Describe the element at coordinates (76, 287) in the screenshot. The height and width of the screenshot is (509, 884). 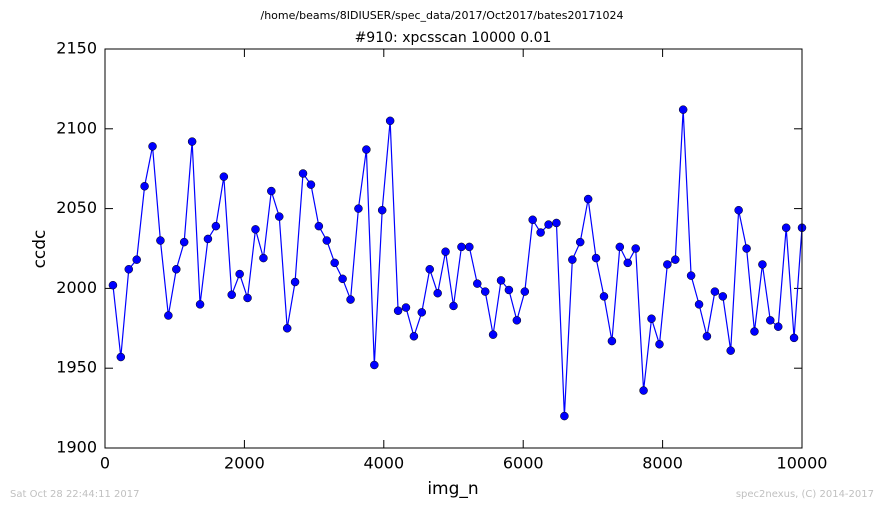
I see `y-tick-label: 2000` at that location.